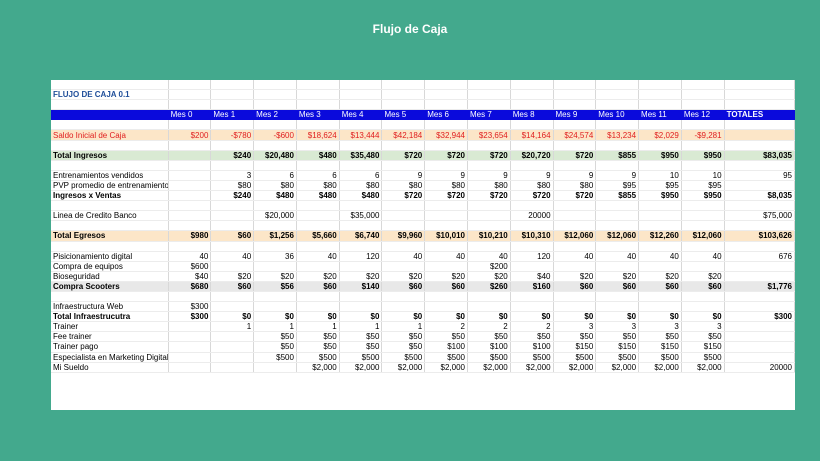  I want to click on row-label: Fee trainer, so click(110, 337).